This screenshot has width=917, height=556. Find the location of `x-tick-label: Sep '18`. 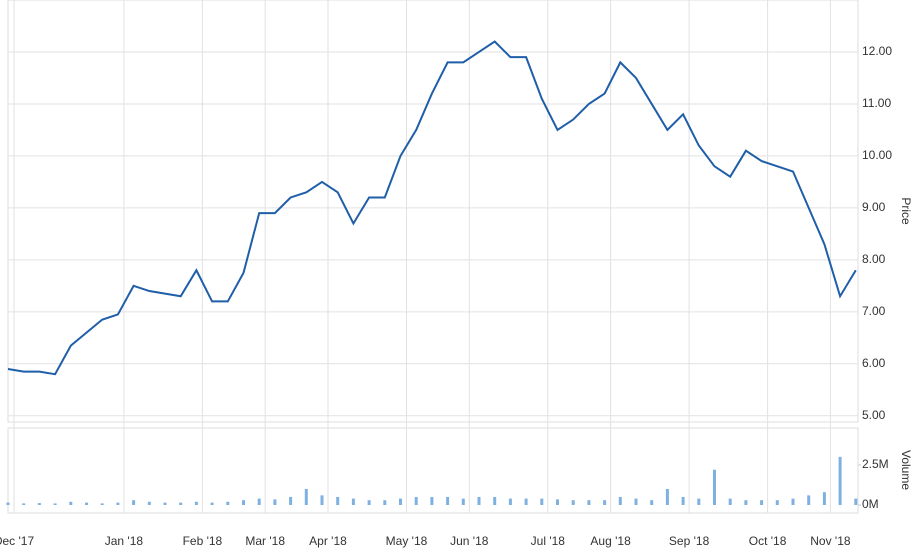

x-tick-label: Sep '18 is located at coordinates (689, 541).